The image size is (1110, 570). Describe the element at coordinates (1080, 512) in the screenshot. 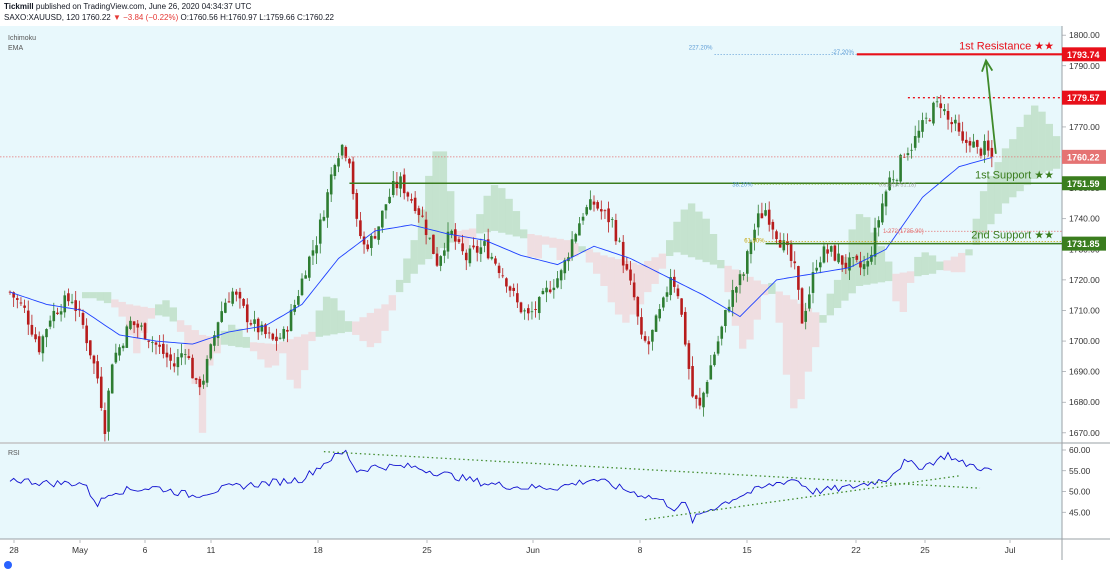

I see `rsi-tick-label: 45.00` at that location.